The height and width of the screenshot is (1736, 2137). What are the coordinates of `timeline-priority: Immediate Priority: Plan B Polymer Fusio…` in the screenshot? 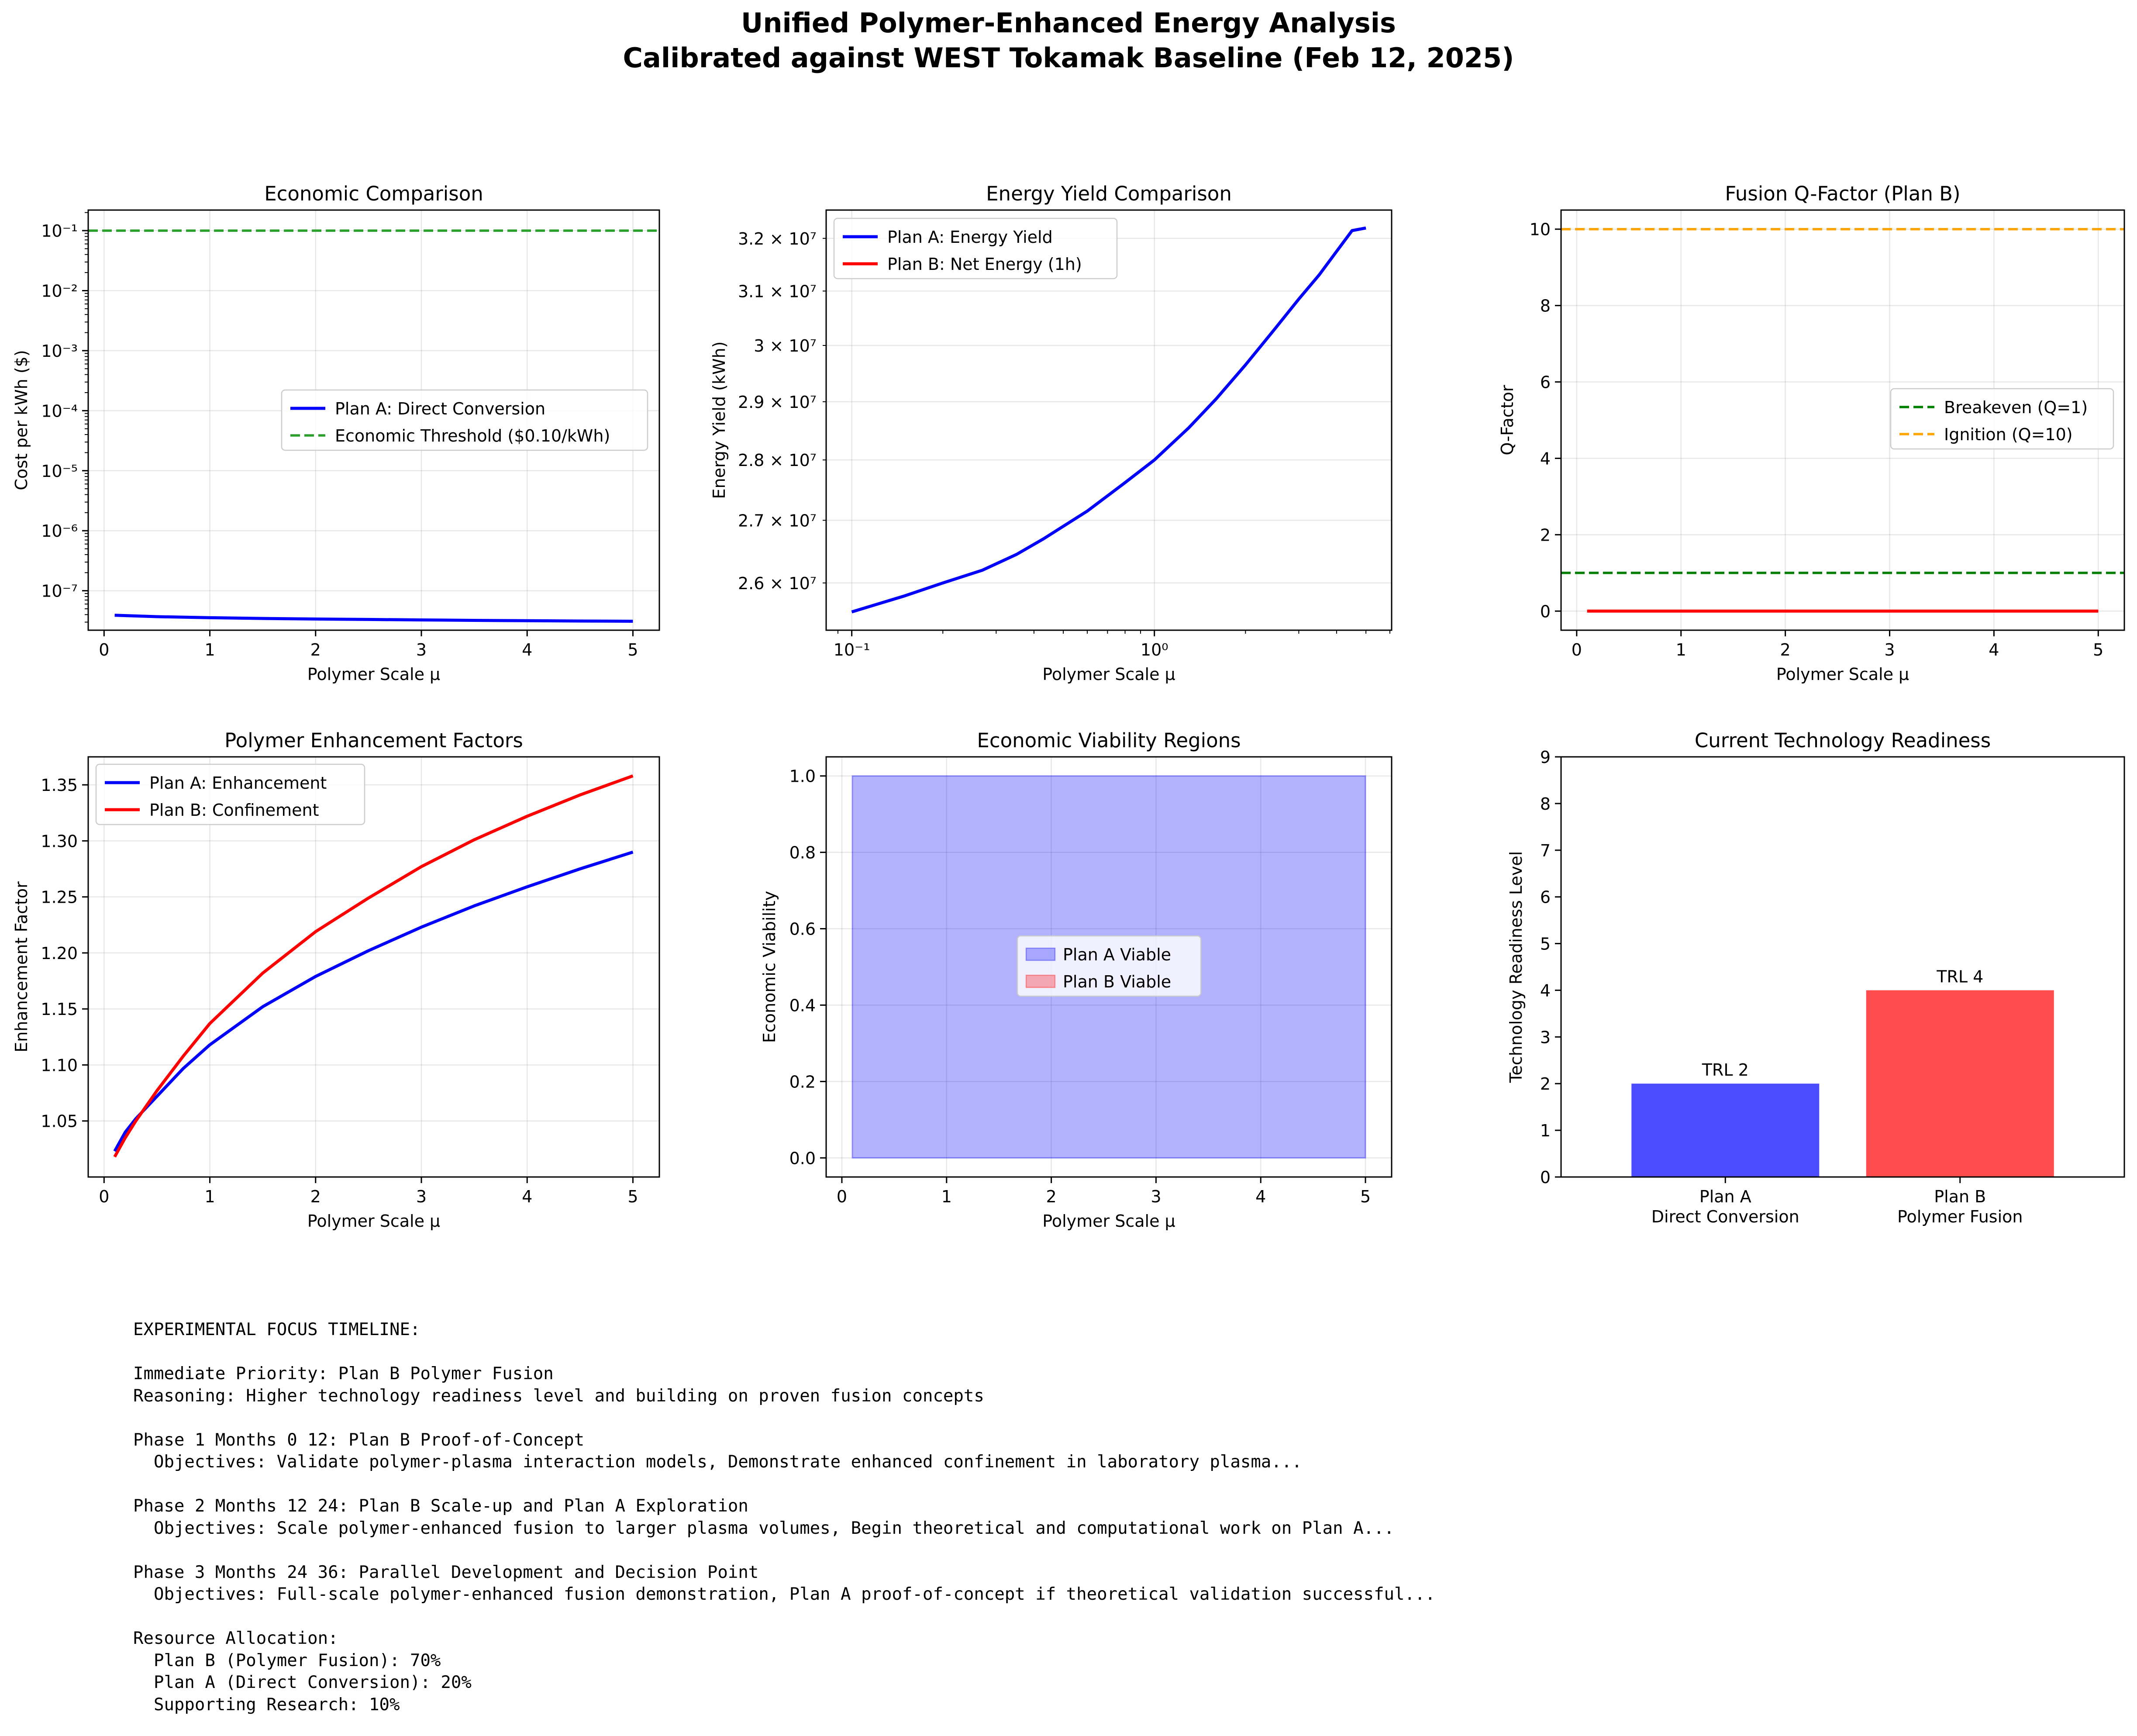 It's located at (343, 1374).